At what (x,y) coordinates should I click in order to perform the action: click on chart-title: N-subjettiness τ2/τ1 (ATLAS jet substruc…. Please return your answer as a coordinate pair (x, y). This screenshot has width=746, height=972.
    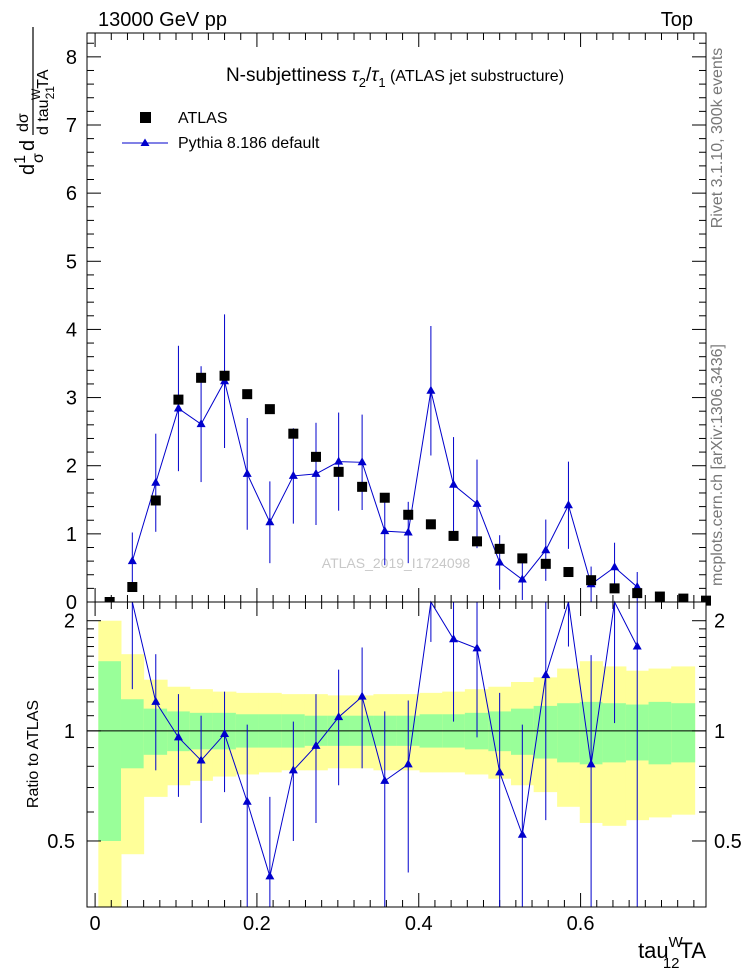
    Looking at the image, I should click on (395, 77).